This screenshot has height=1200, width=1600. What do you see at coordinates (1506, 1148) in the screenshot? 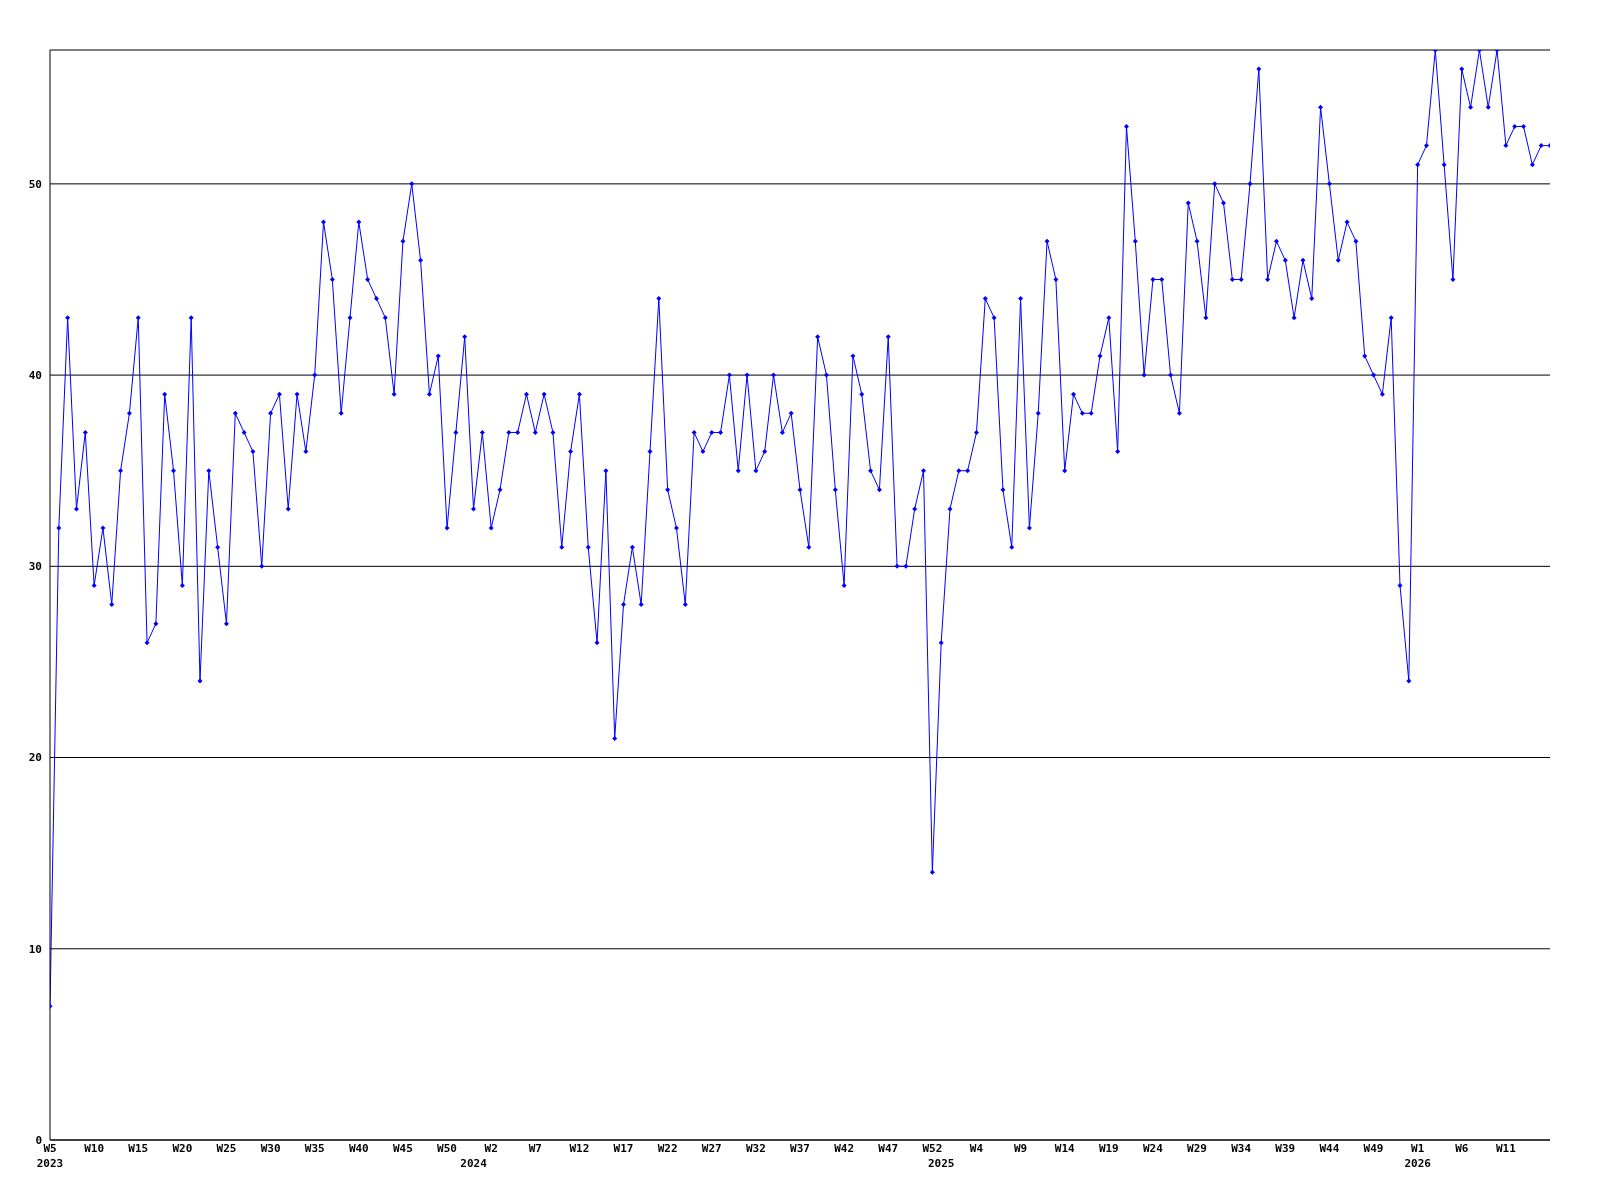
I see `x-tick-label: W11` at bounding box center [1506, 1148].